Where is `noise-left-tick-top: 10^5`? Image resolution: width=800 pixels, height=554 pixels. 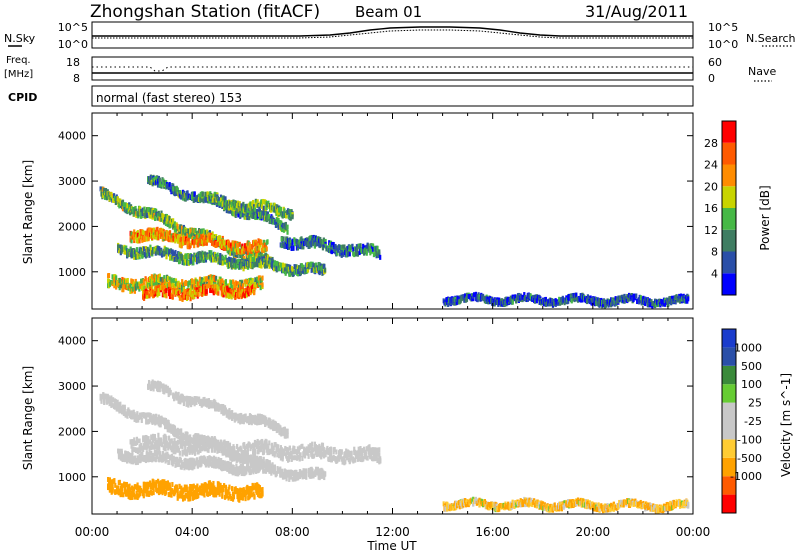
noise-left-tick-top: 10^5 is located at coordinates (73, 27).